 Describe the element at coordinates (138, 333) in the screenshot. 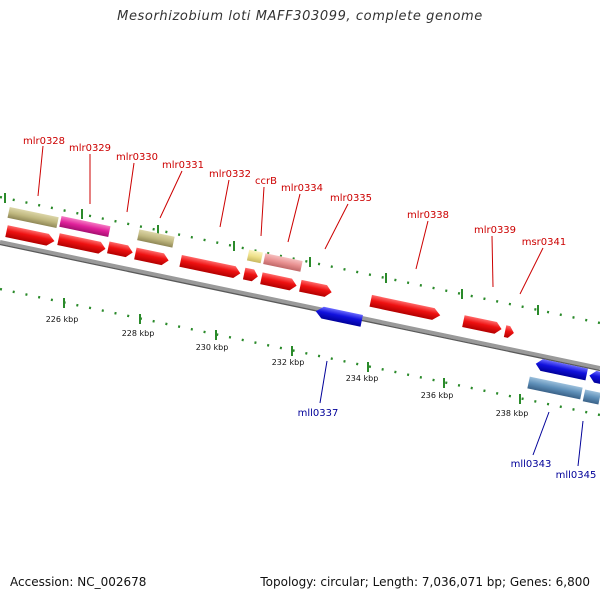

I see `scale-label: 228 kbp` at that location.